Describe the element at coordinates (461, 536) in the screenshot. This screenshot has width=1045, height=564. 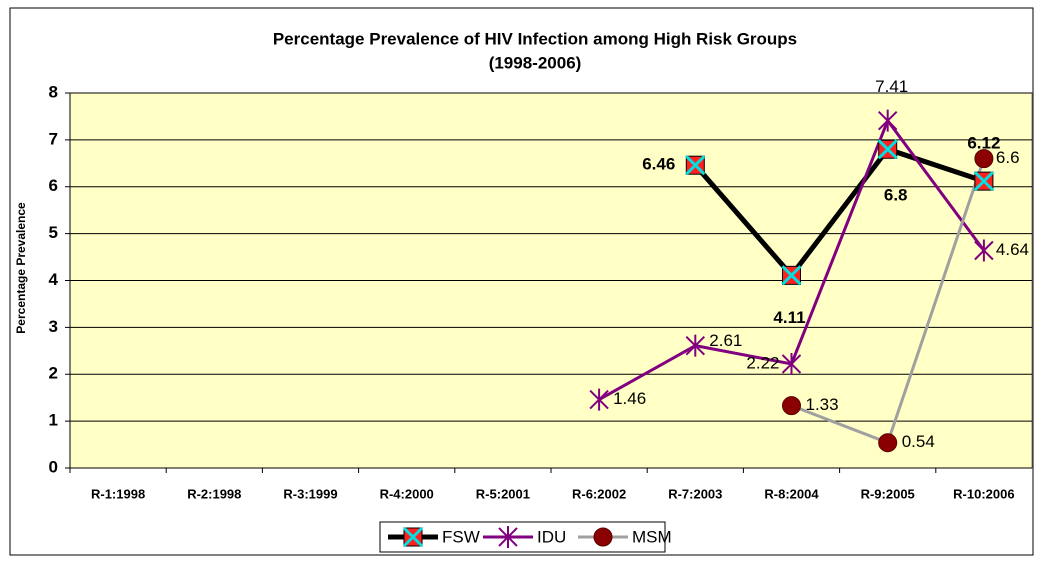
I see `legend-label: FSW` at that location.